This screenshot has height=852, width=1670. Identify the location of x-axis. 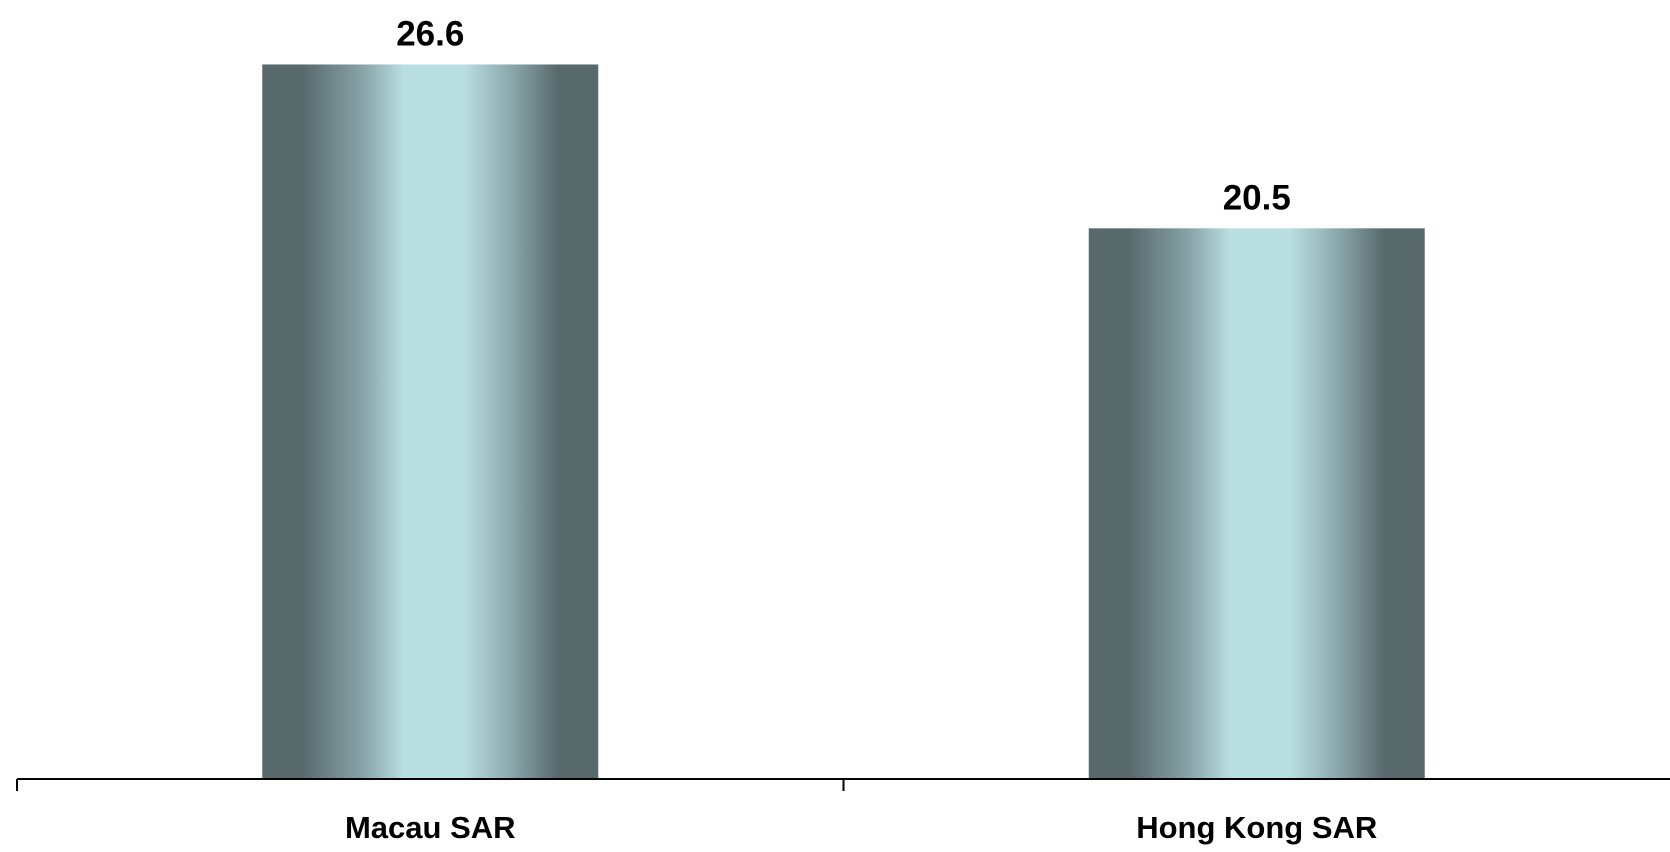
(843, 784).